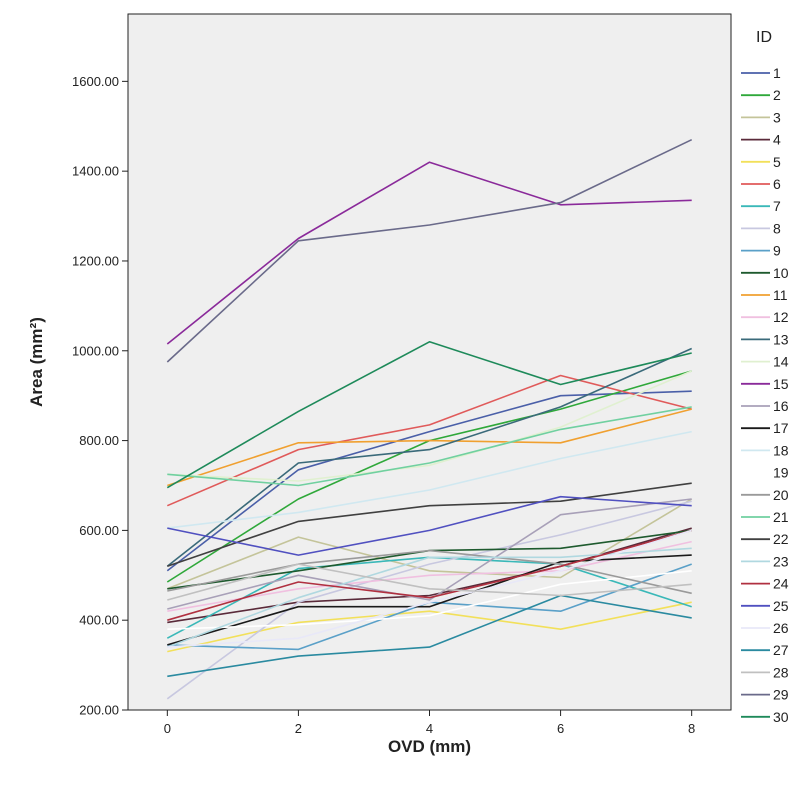 This screenshot has height=791, width=799. Describe the element at coordinates (781, 406) in the screenshot. I see `legend-label-16: 16` at that location.